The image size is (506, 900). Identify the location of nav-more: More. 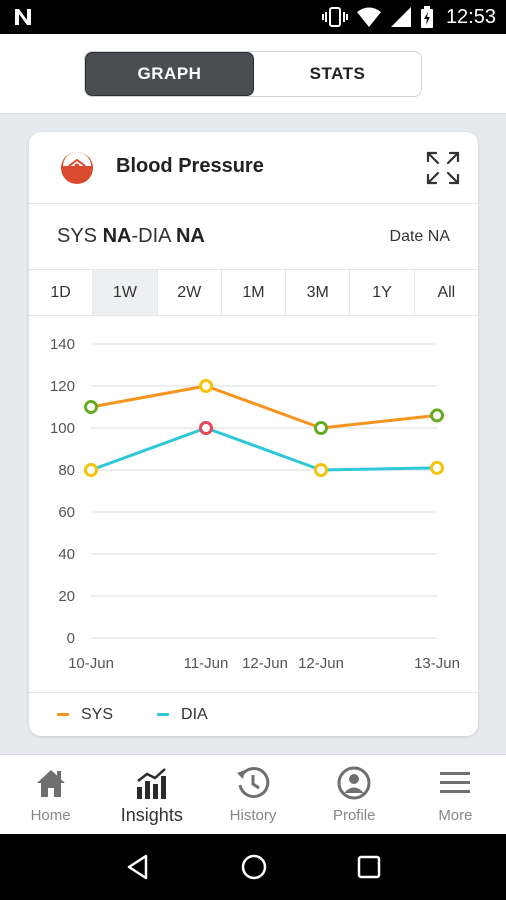
(455, 794).